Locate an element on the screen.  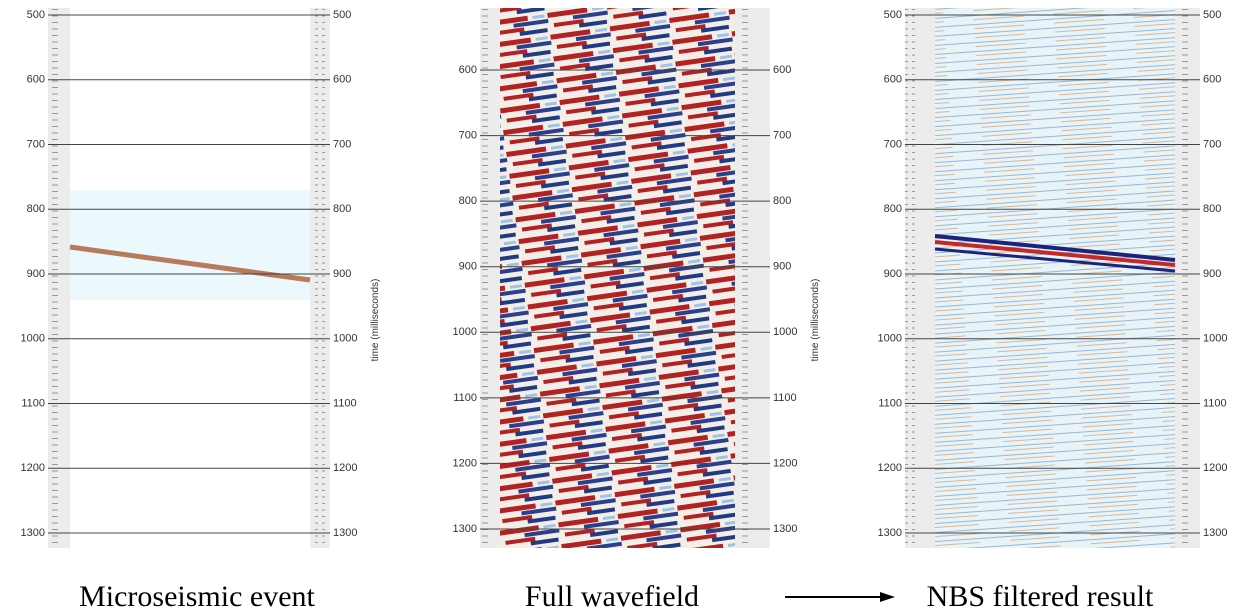
caption: NBS filtered result is located at coordinates (1040, 595).